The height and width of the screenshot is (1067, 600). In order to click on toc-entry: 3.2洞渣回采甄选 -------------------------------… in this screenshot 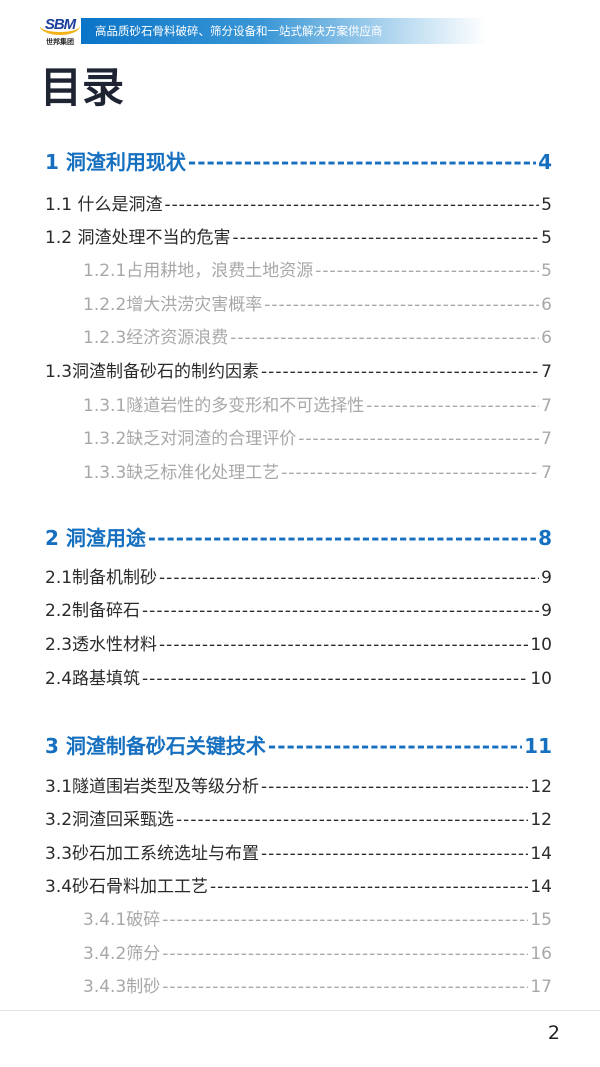, I will do `click(298, 820)`.